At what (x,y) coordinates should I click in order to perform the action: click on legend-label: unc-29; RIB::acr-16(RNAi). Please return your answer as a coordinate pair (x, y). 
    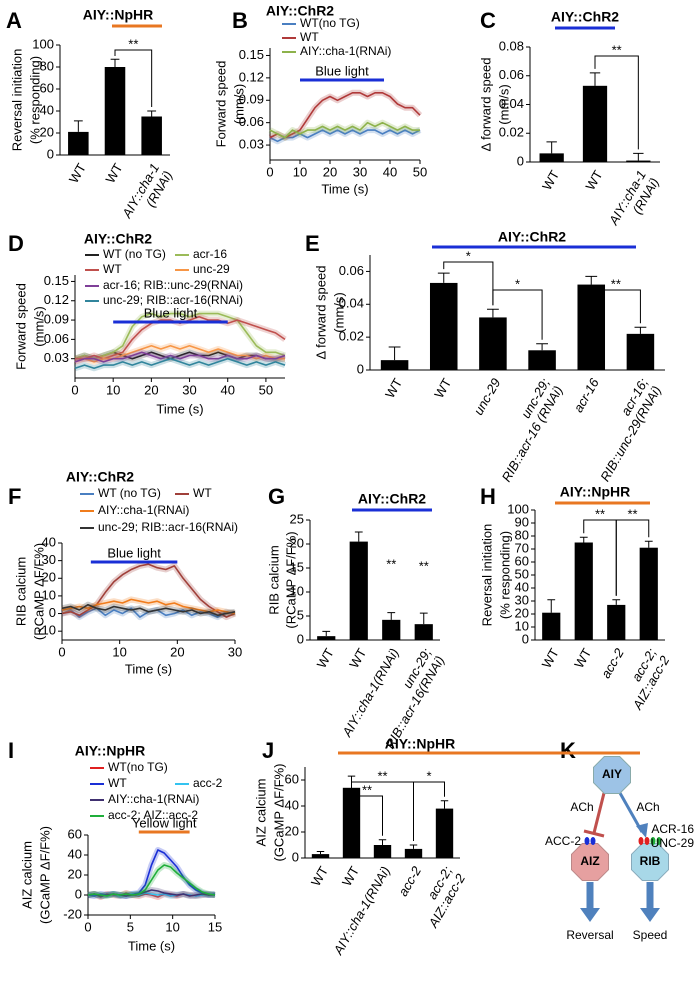
    Looking at the image, I should click on (173, 300).